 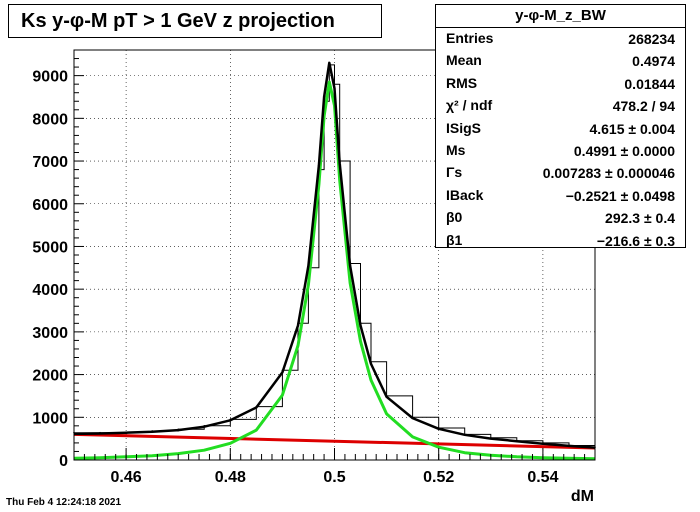 I want to click on y-tick-label: 2000, so click(x=50, y=376).